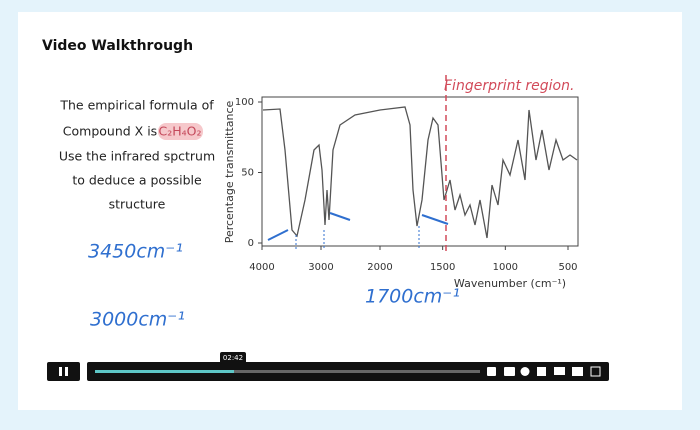 This screenshot has height=430, width=700. I want to click on arrows, so click(358, 226).